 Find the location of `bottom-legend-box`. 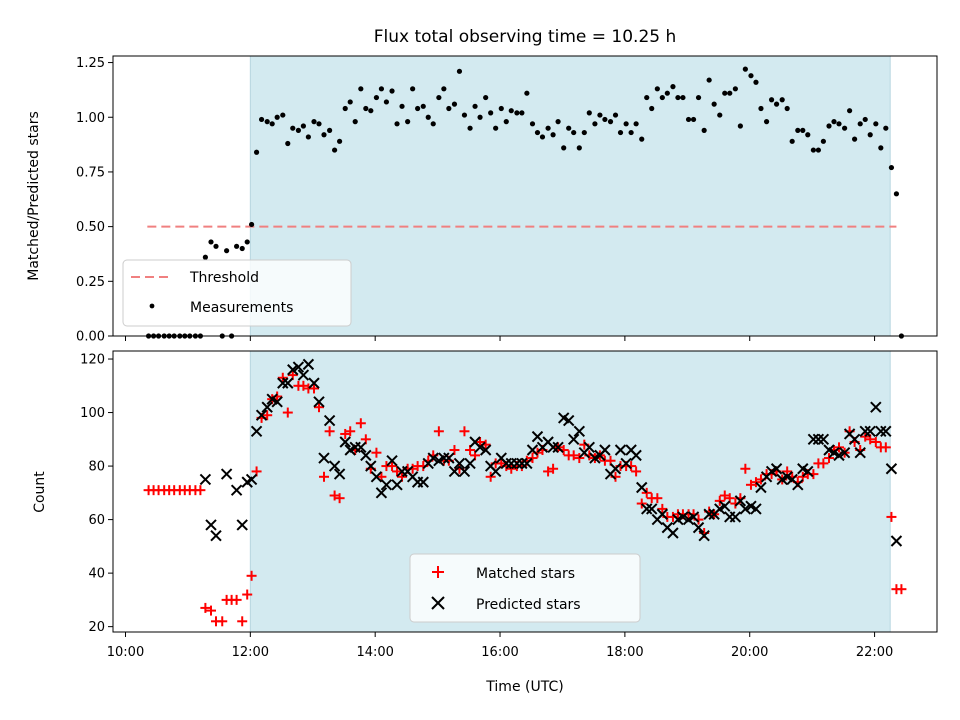

bottom-legend-box is located at coordinates (525, 588).